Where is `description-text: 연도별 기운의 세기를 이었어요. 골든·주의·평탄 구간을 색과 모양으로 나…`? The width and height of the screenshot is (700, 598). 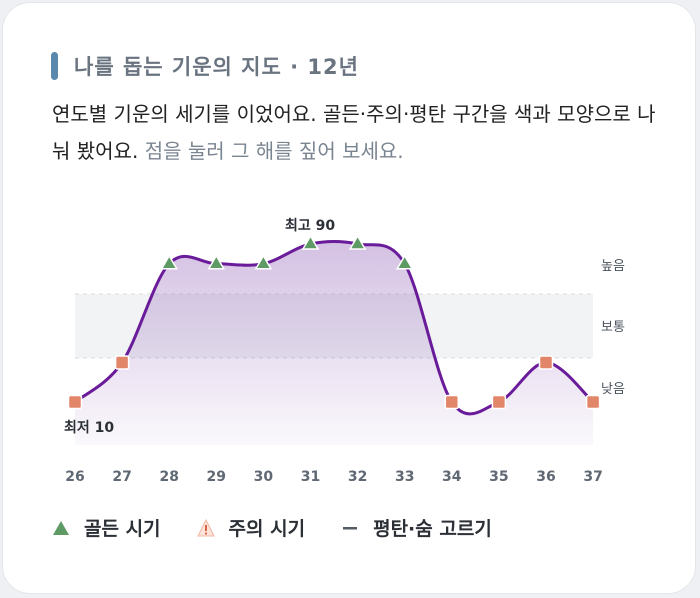 description-text: 연도별 기운의 세기를 이었어요. 골든·주의·평탄 구간을 색과 모양으로 나… is located at coordinates (354, 132).